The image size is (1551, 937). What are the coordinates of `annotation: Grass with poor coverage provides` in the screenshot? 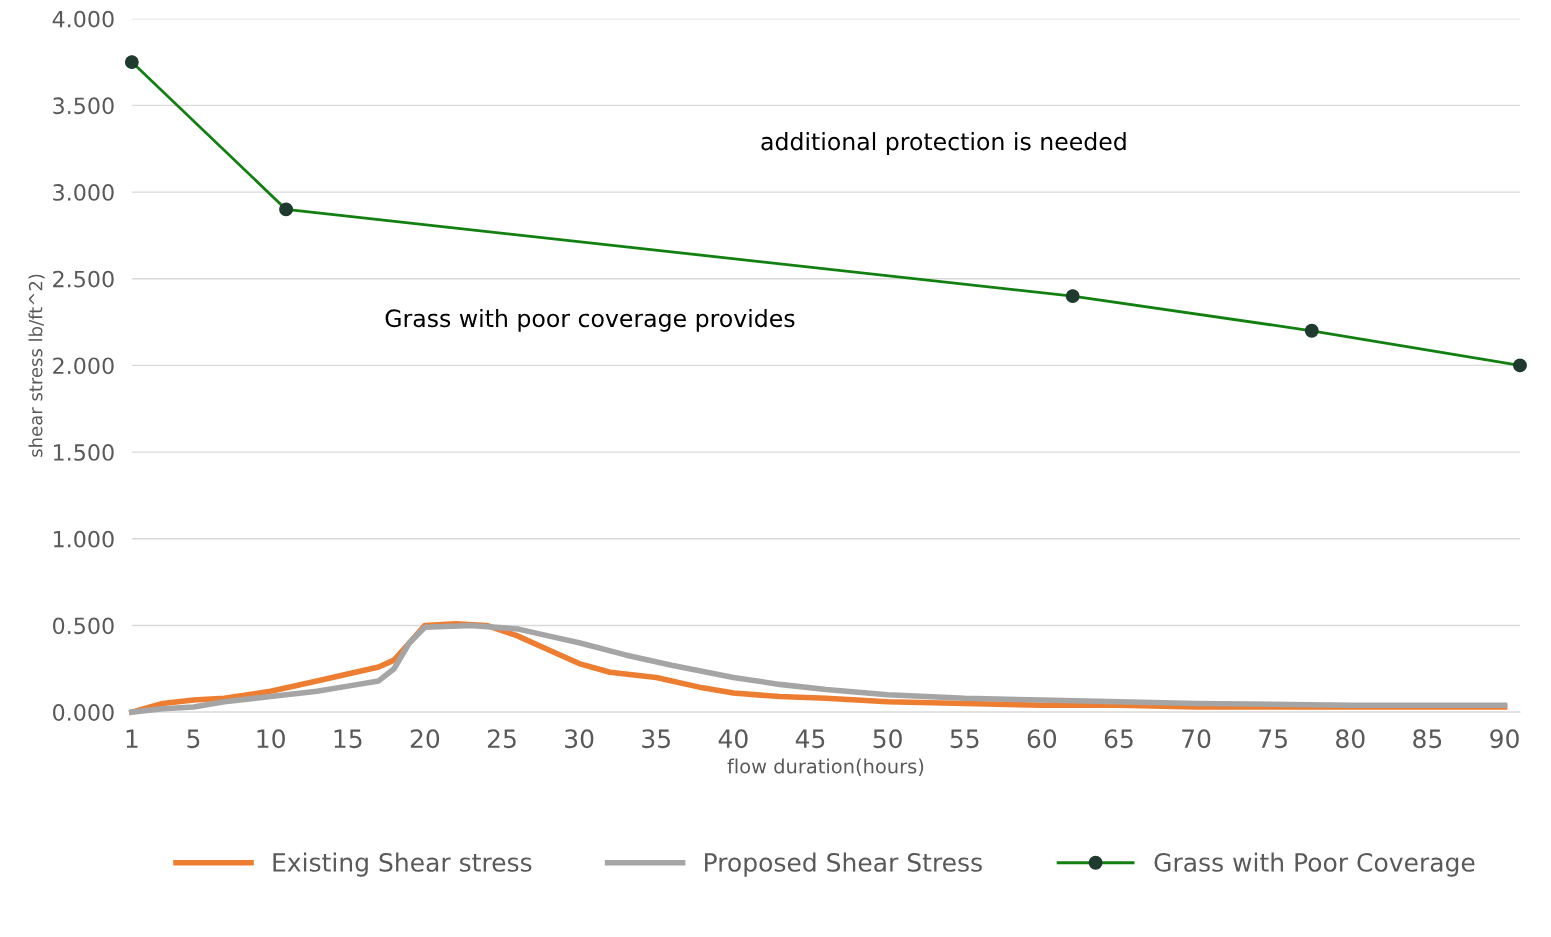 It's located at (590, 320).